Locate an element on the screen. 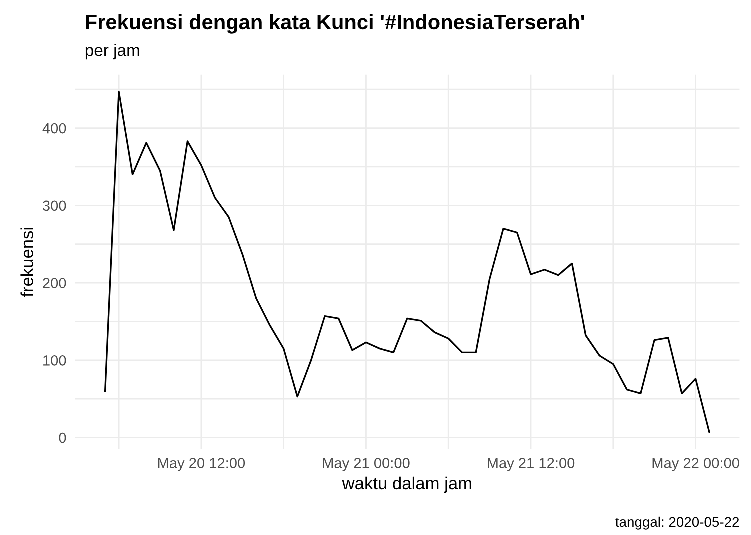 The image size is (751, 535). y-tick-label: 400 is located at coordinates (54, 128).